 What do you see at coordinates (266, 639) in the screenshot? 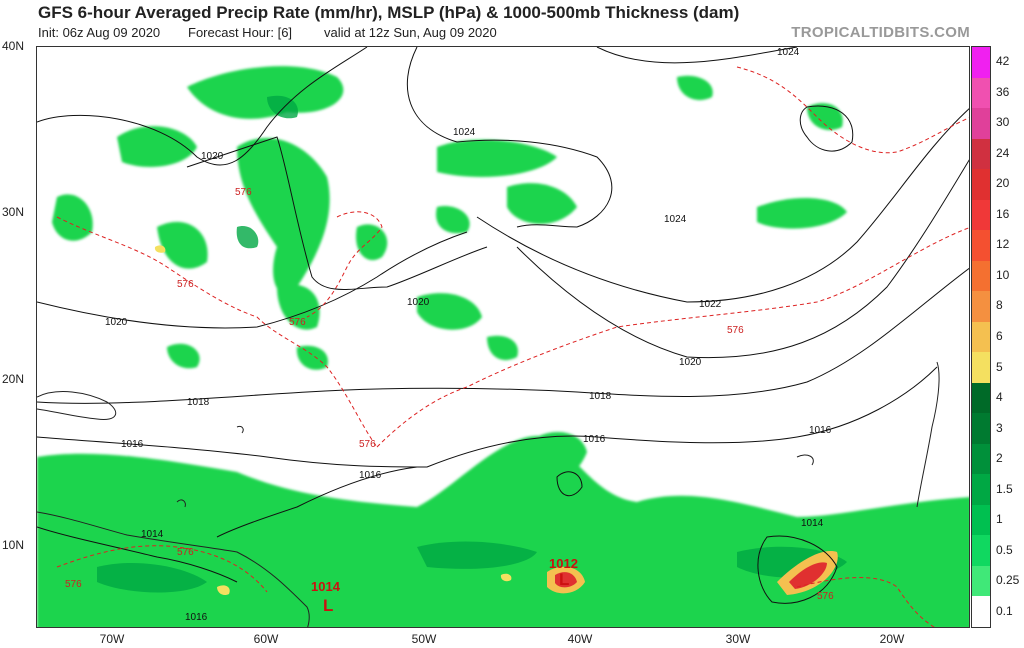
I see `lon-label-60w: 60W` at bounding box center [266, 639].